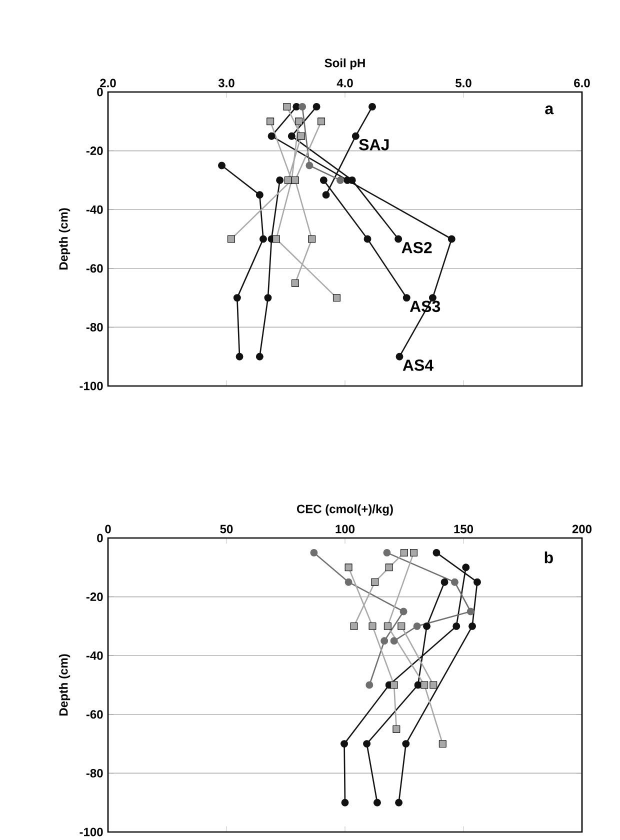 The width and height of the screenshot is (620, 840). What do you see at coordinates (582, 83) in the screenshot?
I see `x-tick-label: 6.0` at bounding box center [582, 83].